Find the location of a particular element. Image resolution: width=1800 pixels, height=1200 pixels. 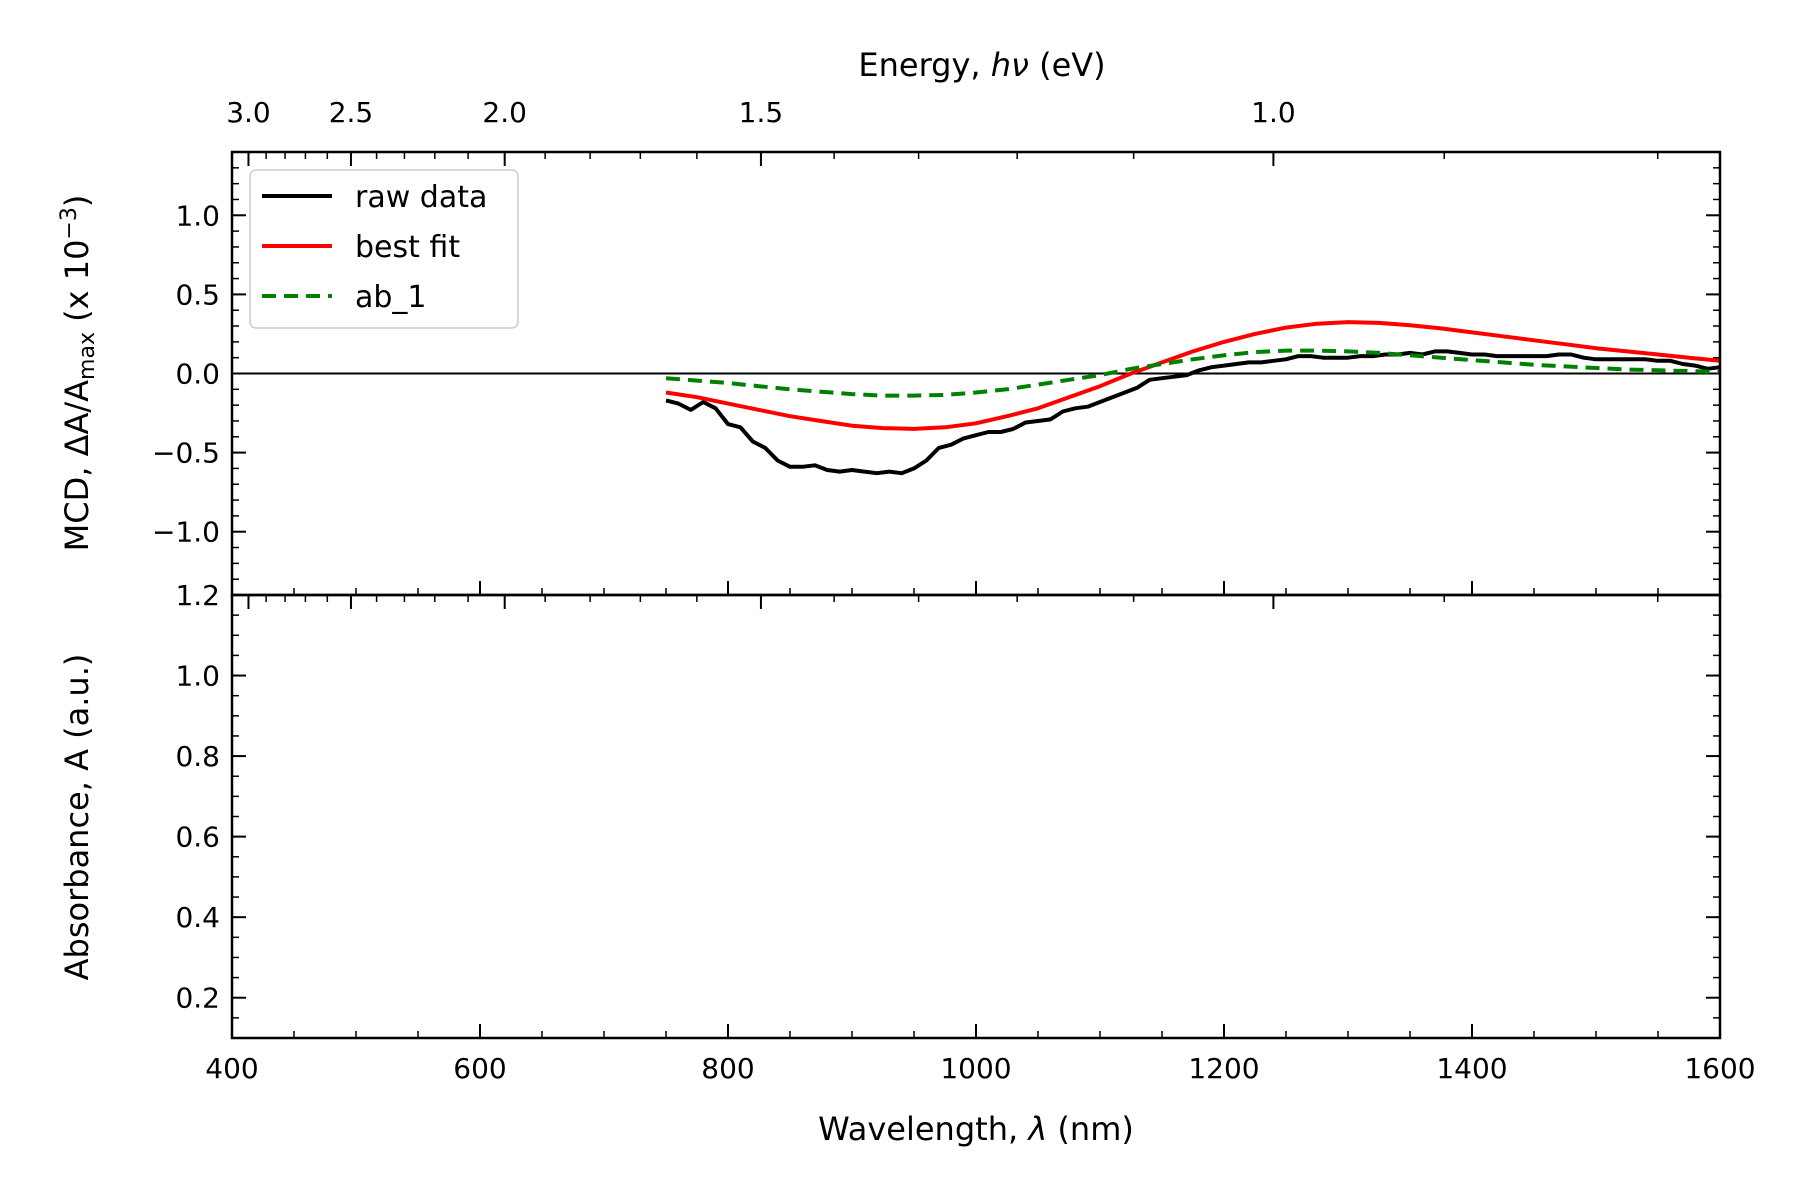

xtick-label: 800 is located at coordinates (727, 1068).